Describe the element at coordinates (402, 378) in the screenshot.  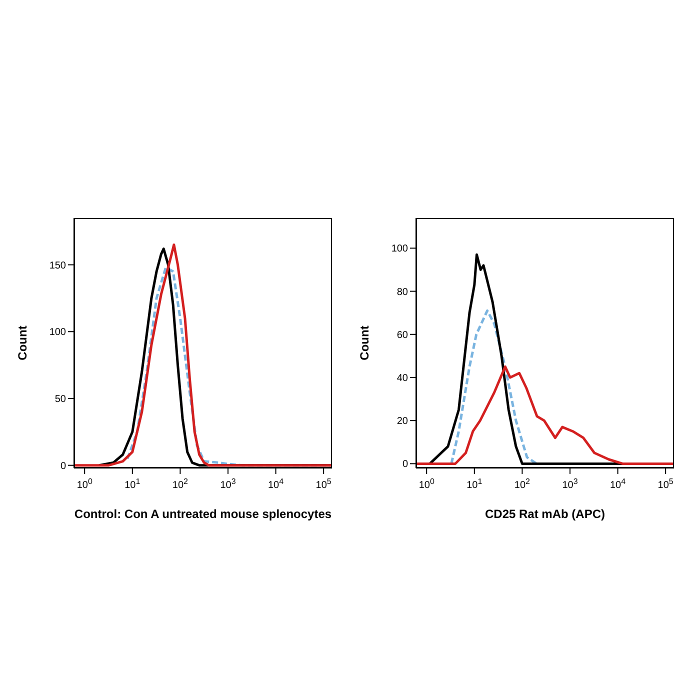
I see `y-tick-label: 40` at that location.